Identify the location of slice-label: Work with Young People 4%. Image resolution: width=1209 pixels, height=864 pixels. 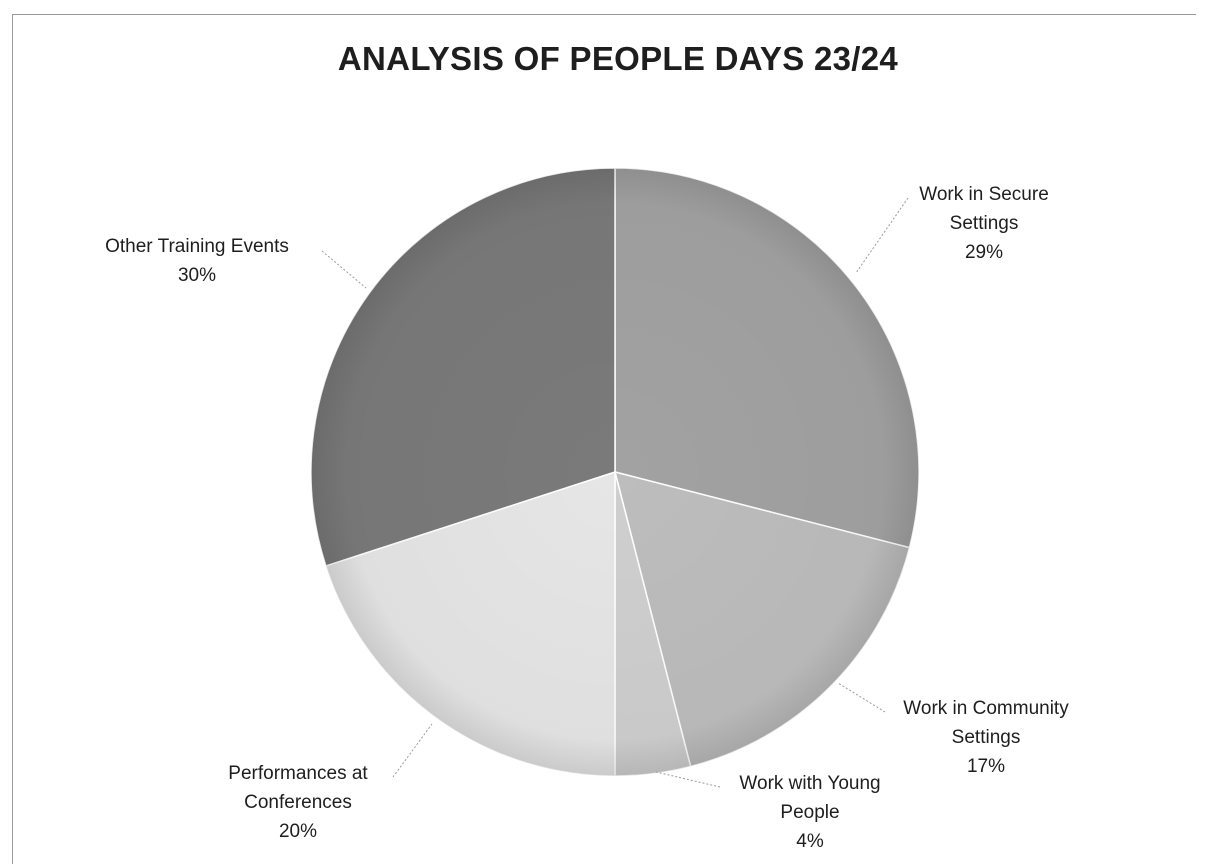
(809, 812).